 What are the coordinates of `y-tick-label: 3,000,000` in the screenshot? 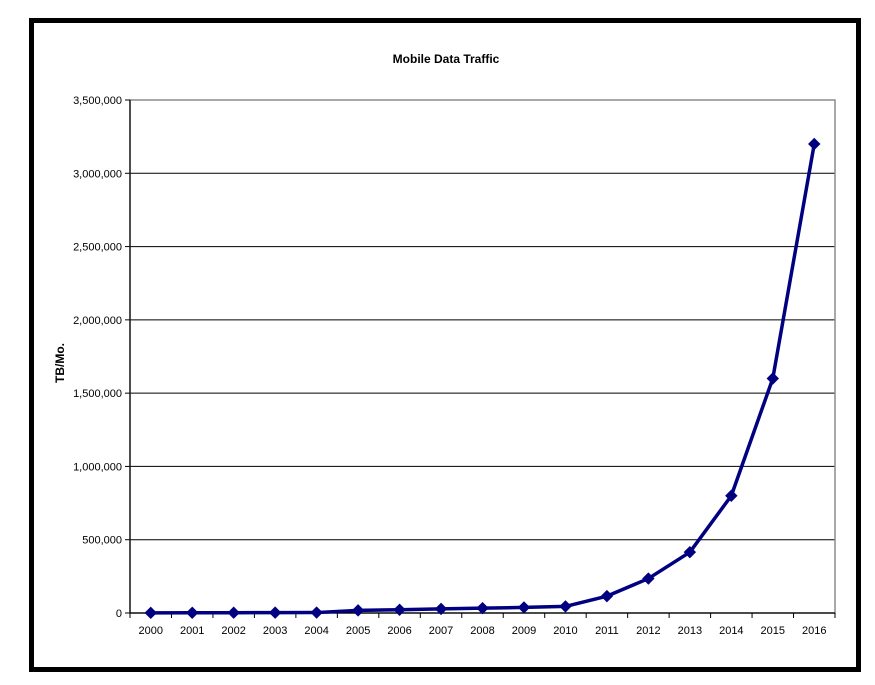 It's located at (97, 174).